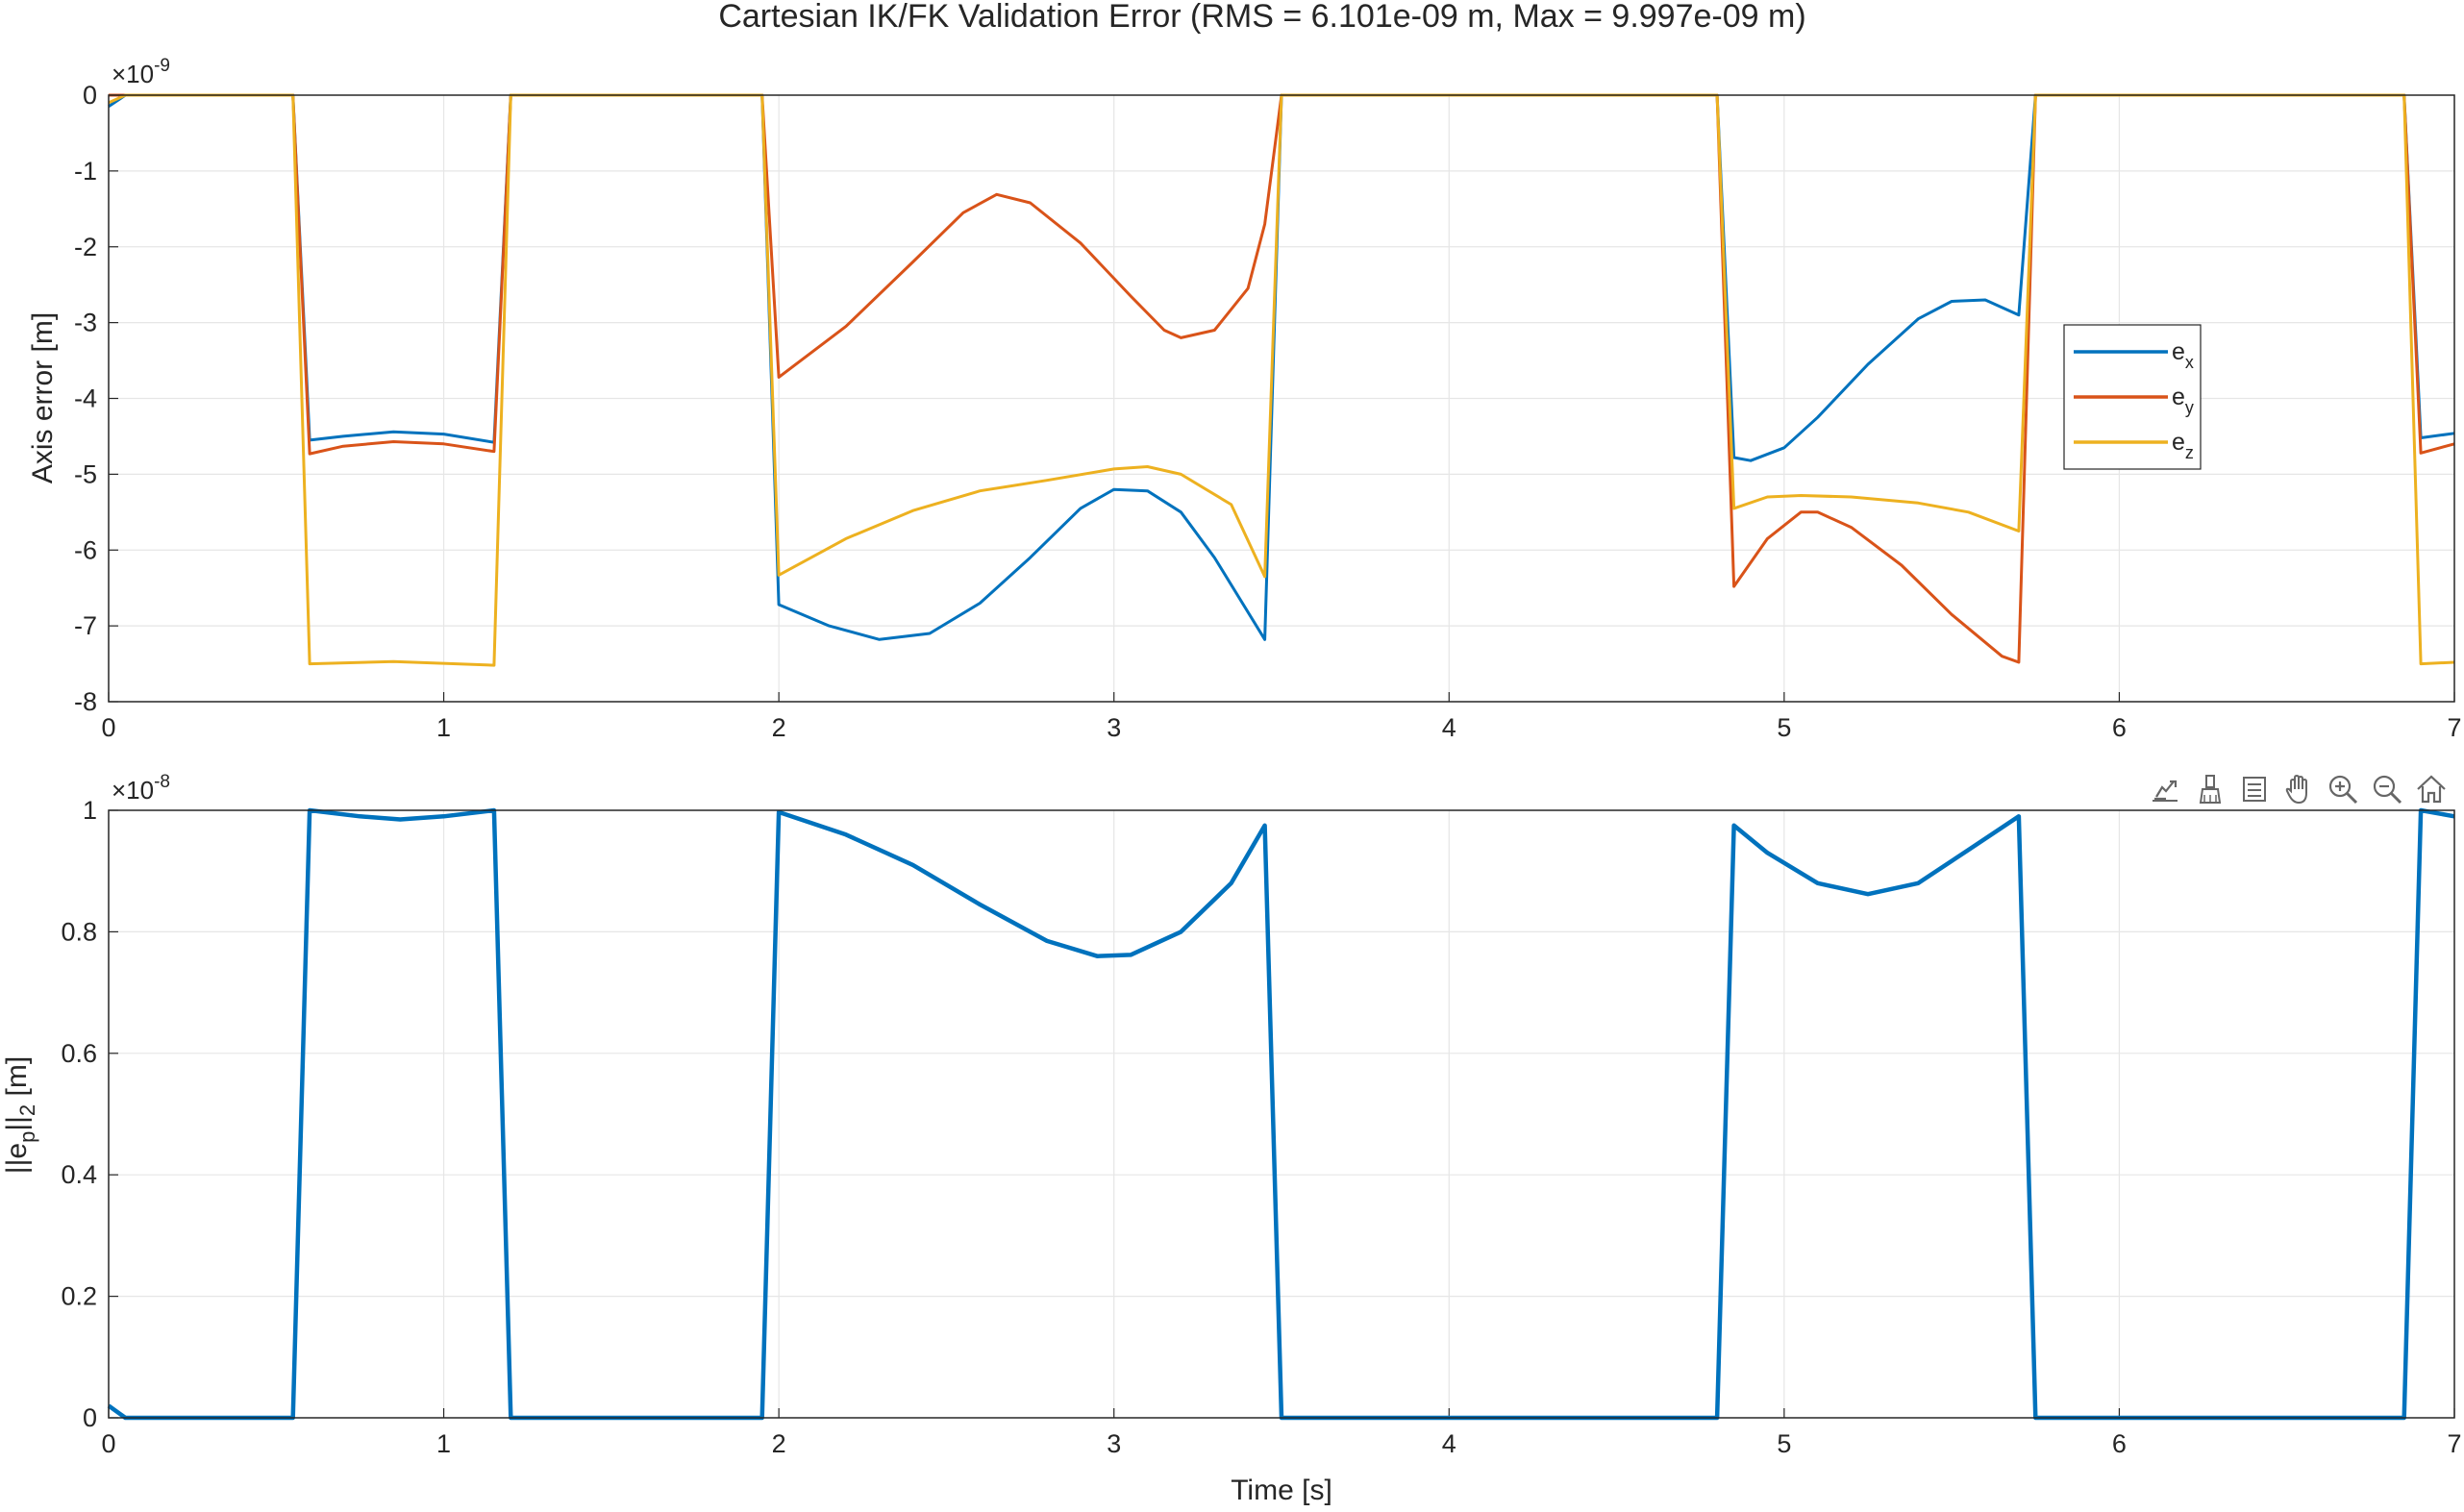 This screenshot has height=1512, width=2464. What do you see at coordinates (85, 473) in the screenshot?
I see `y-tick-label: -5` at bounding box center [85, 473].